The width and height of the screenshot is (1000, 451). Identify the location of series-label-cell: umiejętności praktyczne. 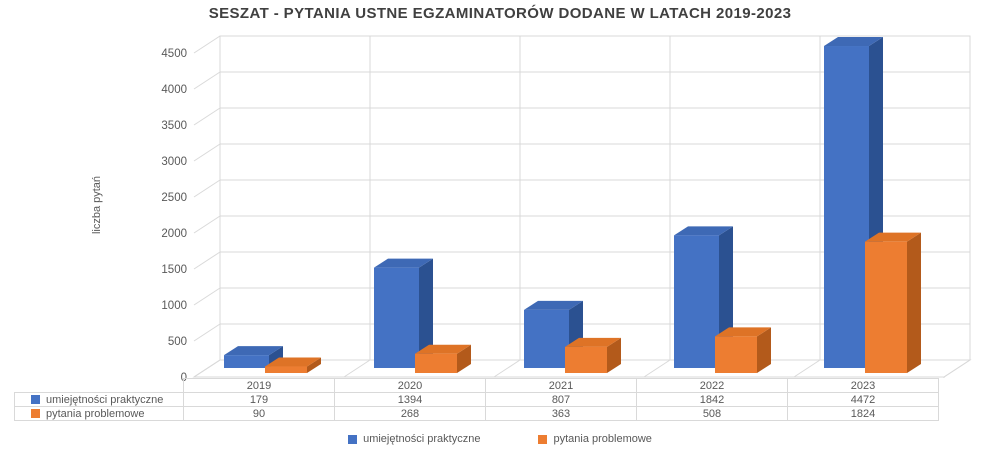
(99, 399).